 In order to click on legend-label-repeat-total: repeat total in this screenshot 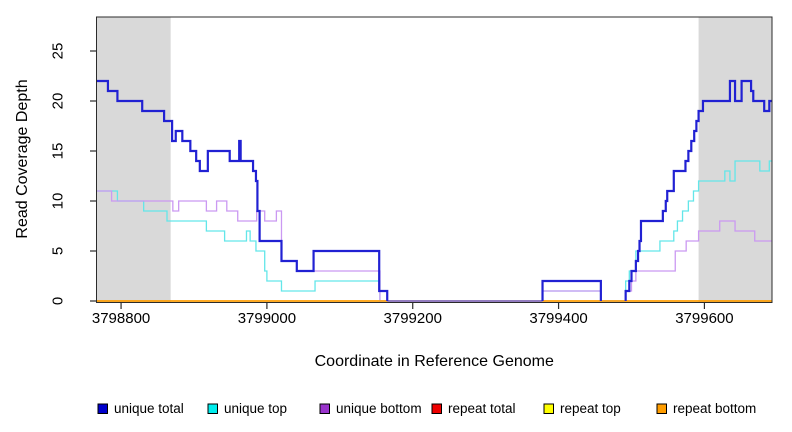, I will do `click(482, 408)`.